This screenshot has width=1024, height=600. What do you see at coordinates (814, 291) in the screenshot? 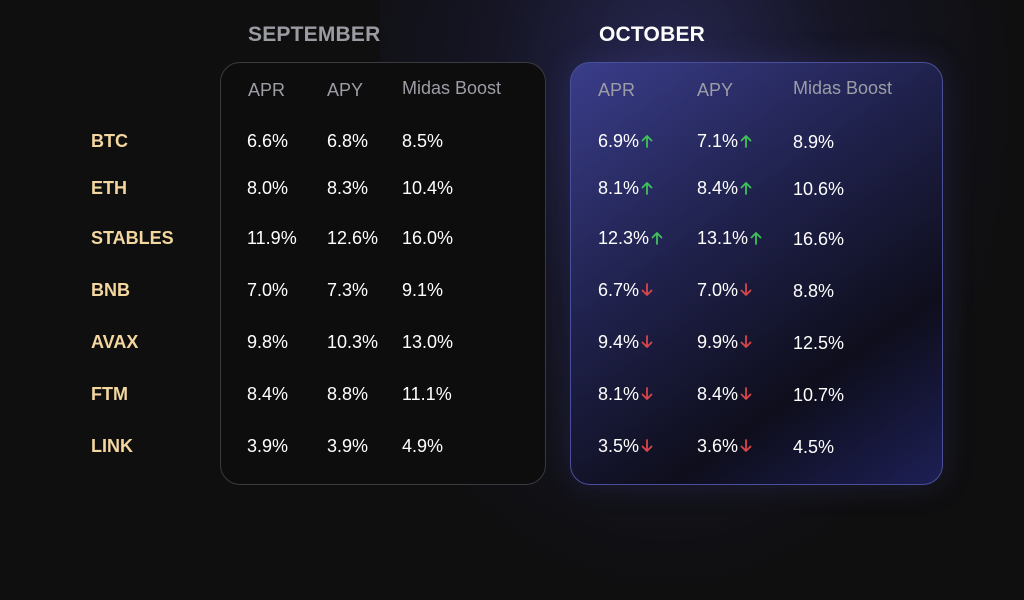
I see `oct-boost-cell-value: 8.8%` at bounding box center [814, 291].